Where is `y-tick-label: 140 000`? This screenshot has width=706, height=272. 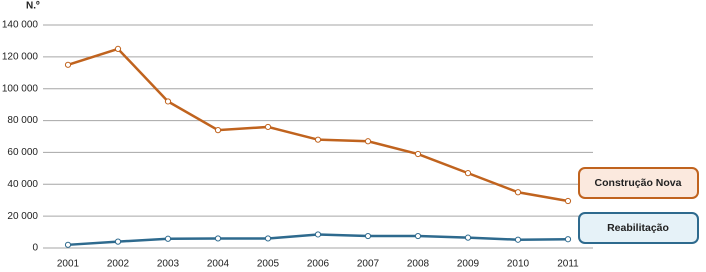 y-tick-label: 140 000 is located at coordinates (20, 25).